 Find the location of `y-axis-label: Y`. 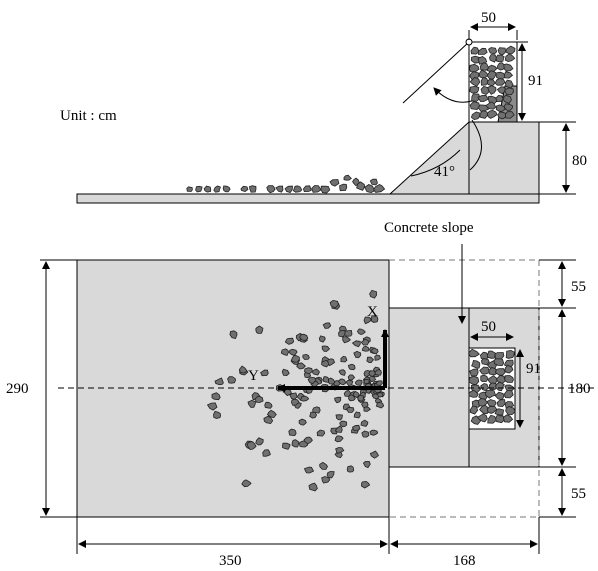

y-axis-label: Y is located at coordinates (253, 376).